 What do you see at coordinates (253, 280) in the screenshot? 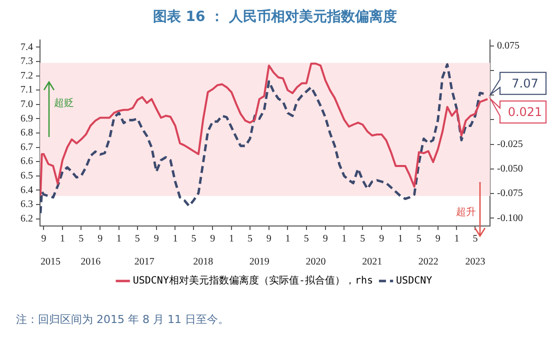
I see `legend-label: USDCNY相对美元指数偏离度（实际值-拟合值），rhs` at bounding box center [253, 280].